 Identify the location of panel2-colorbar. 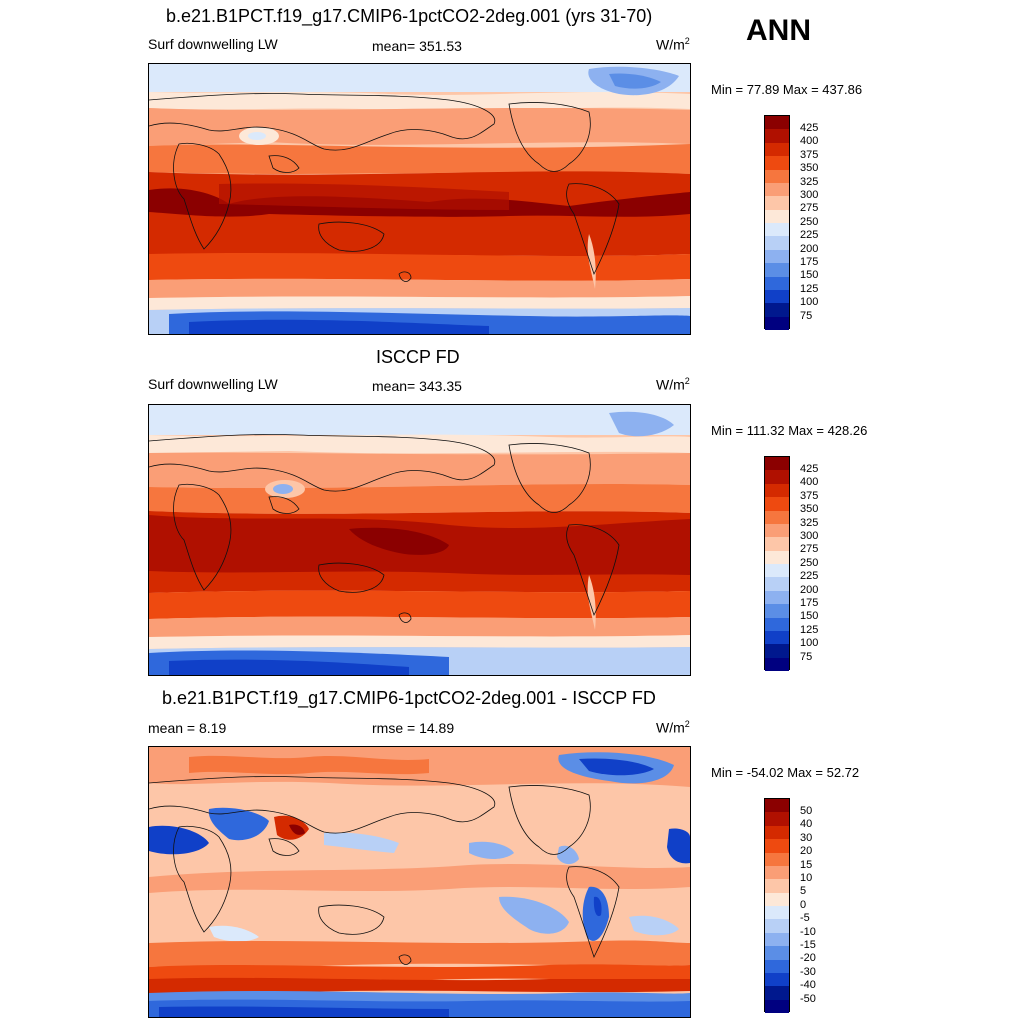
(777, 563).